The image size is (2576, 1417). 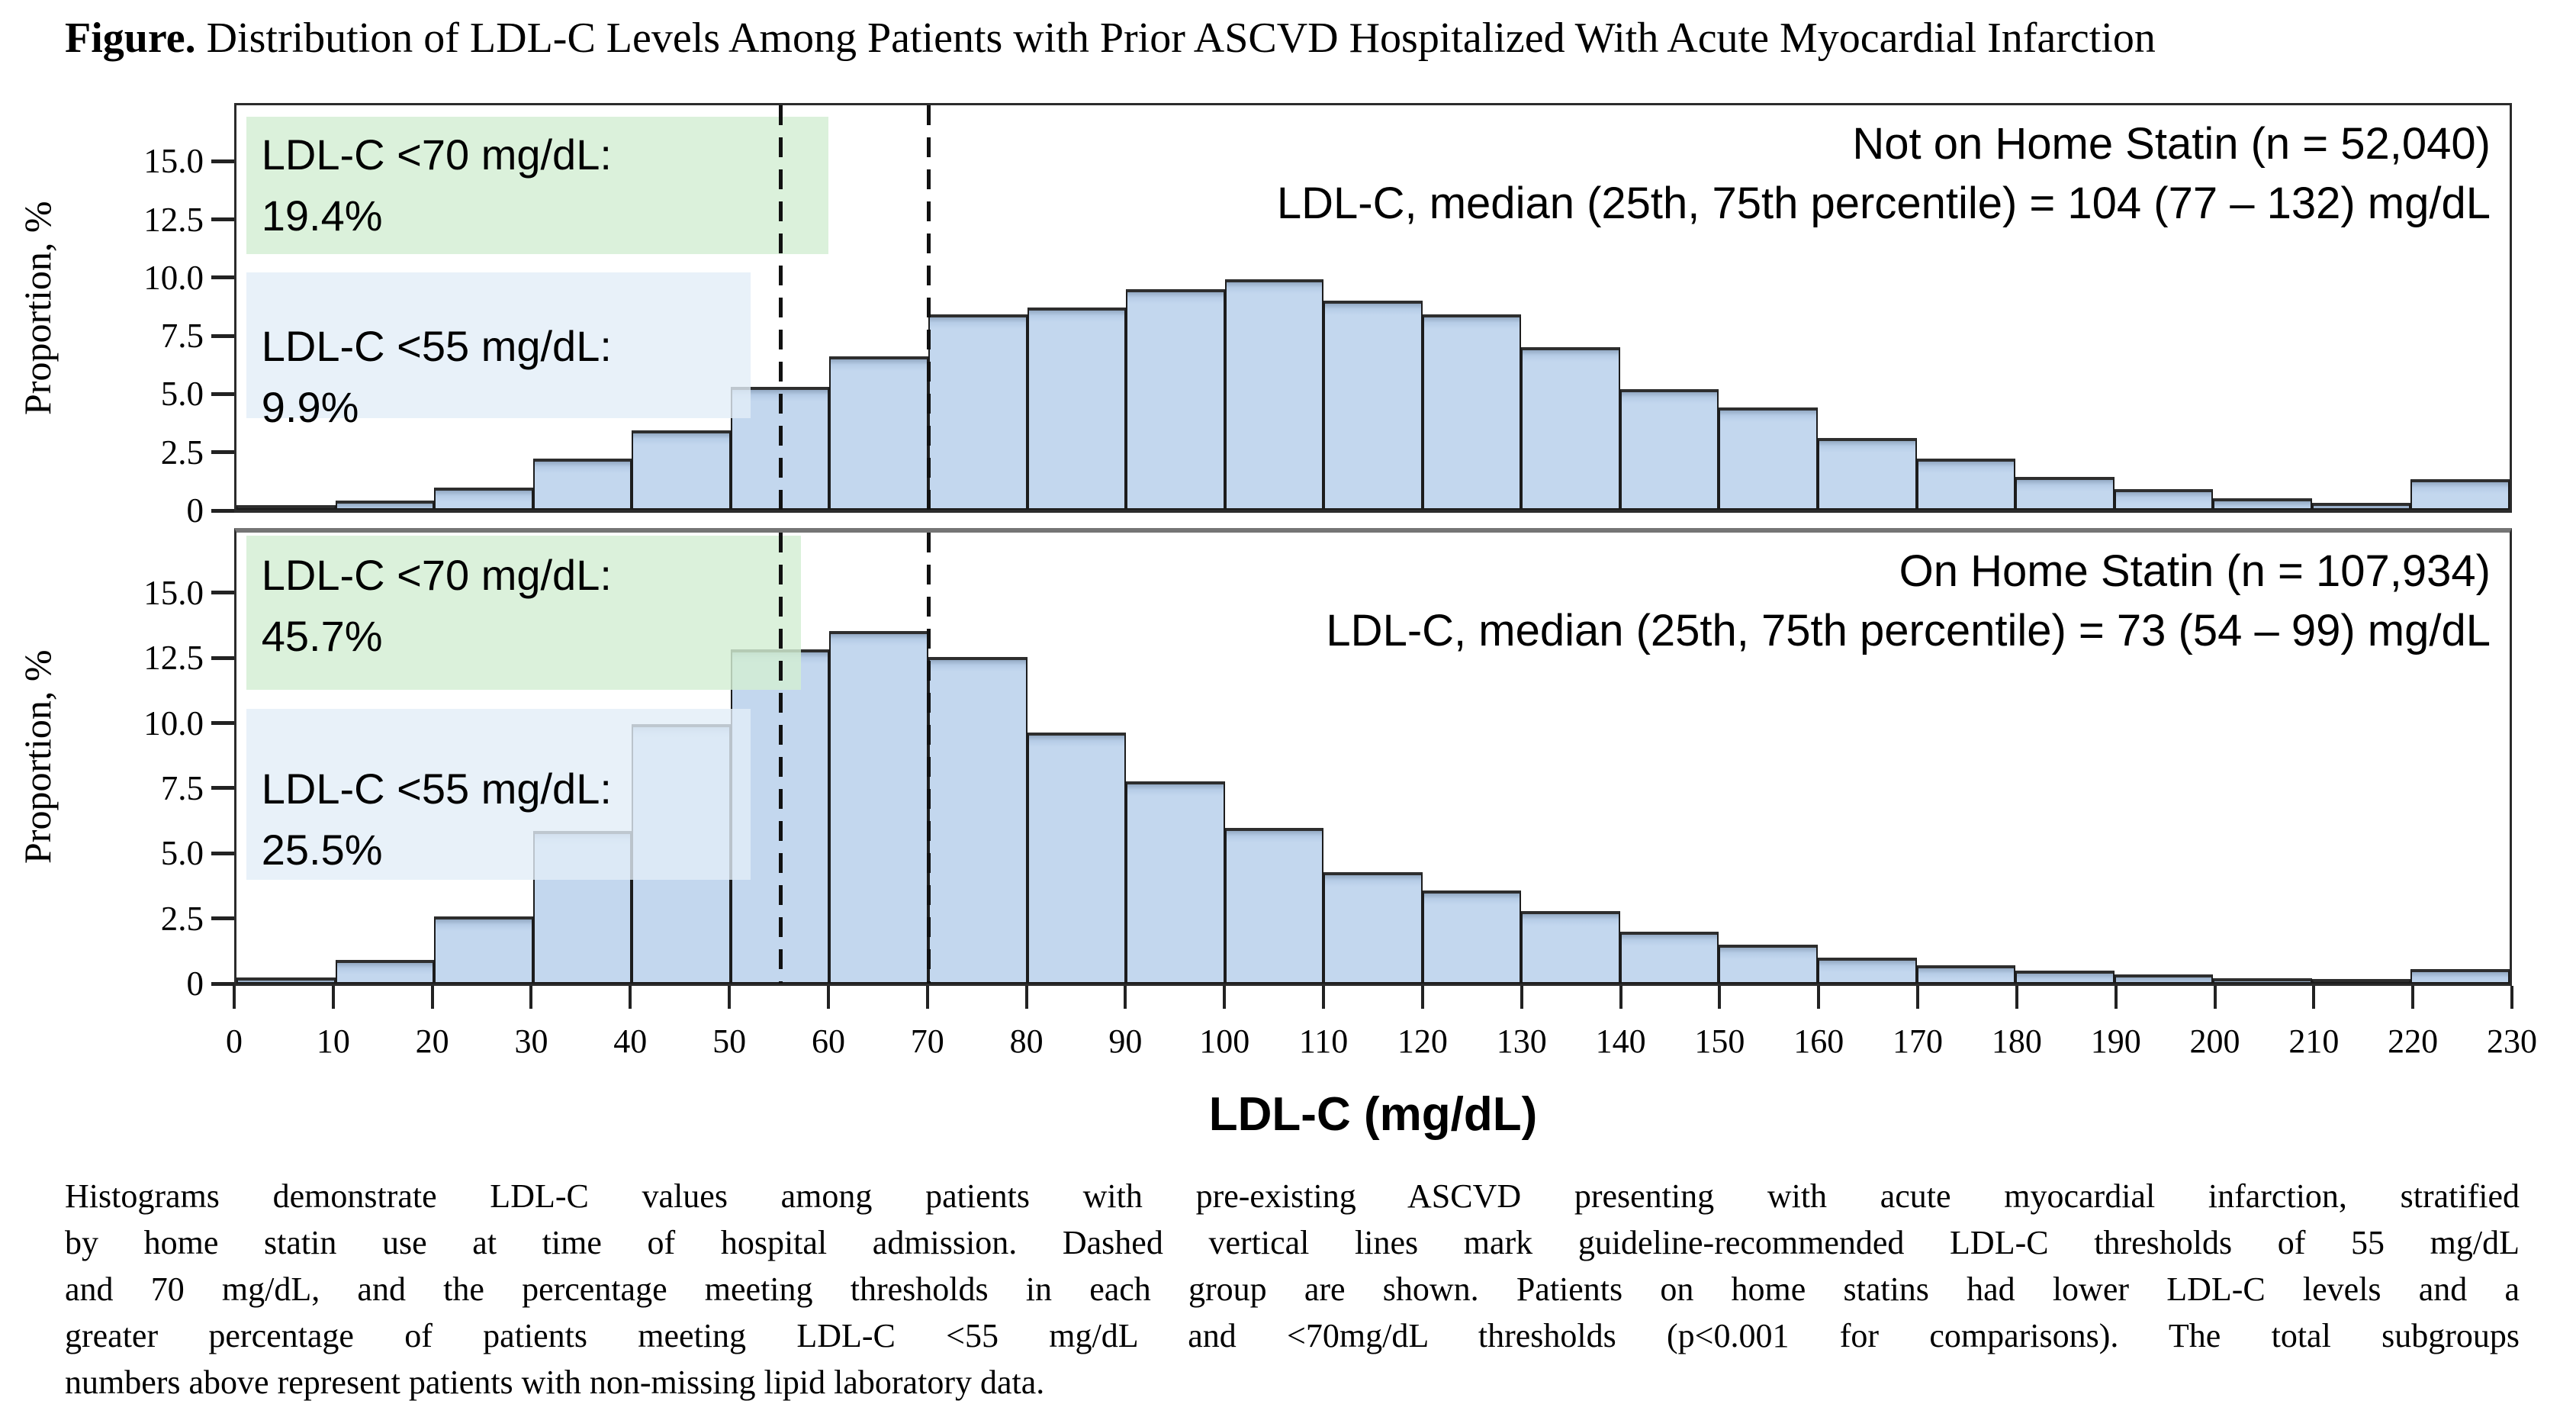 I want to click on x-tick-label: 90, so click(x=1125, y=1041).